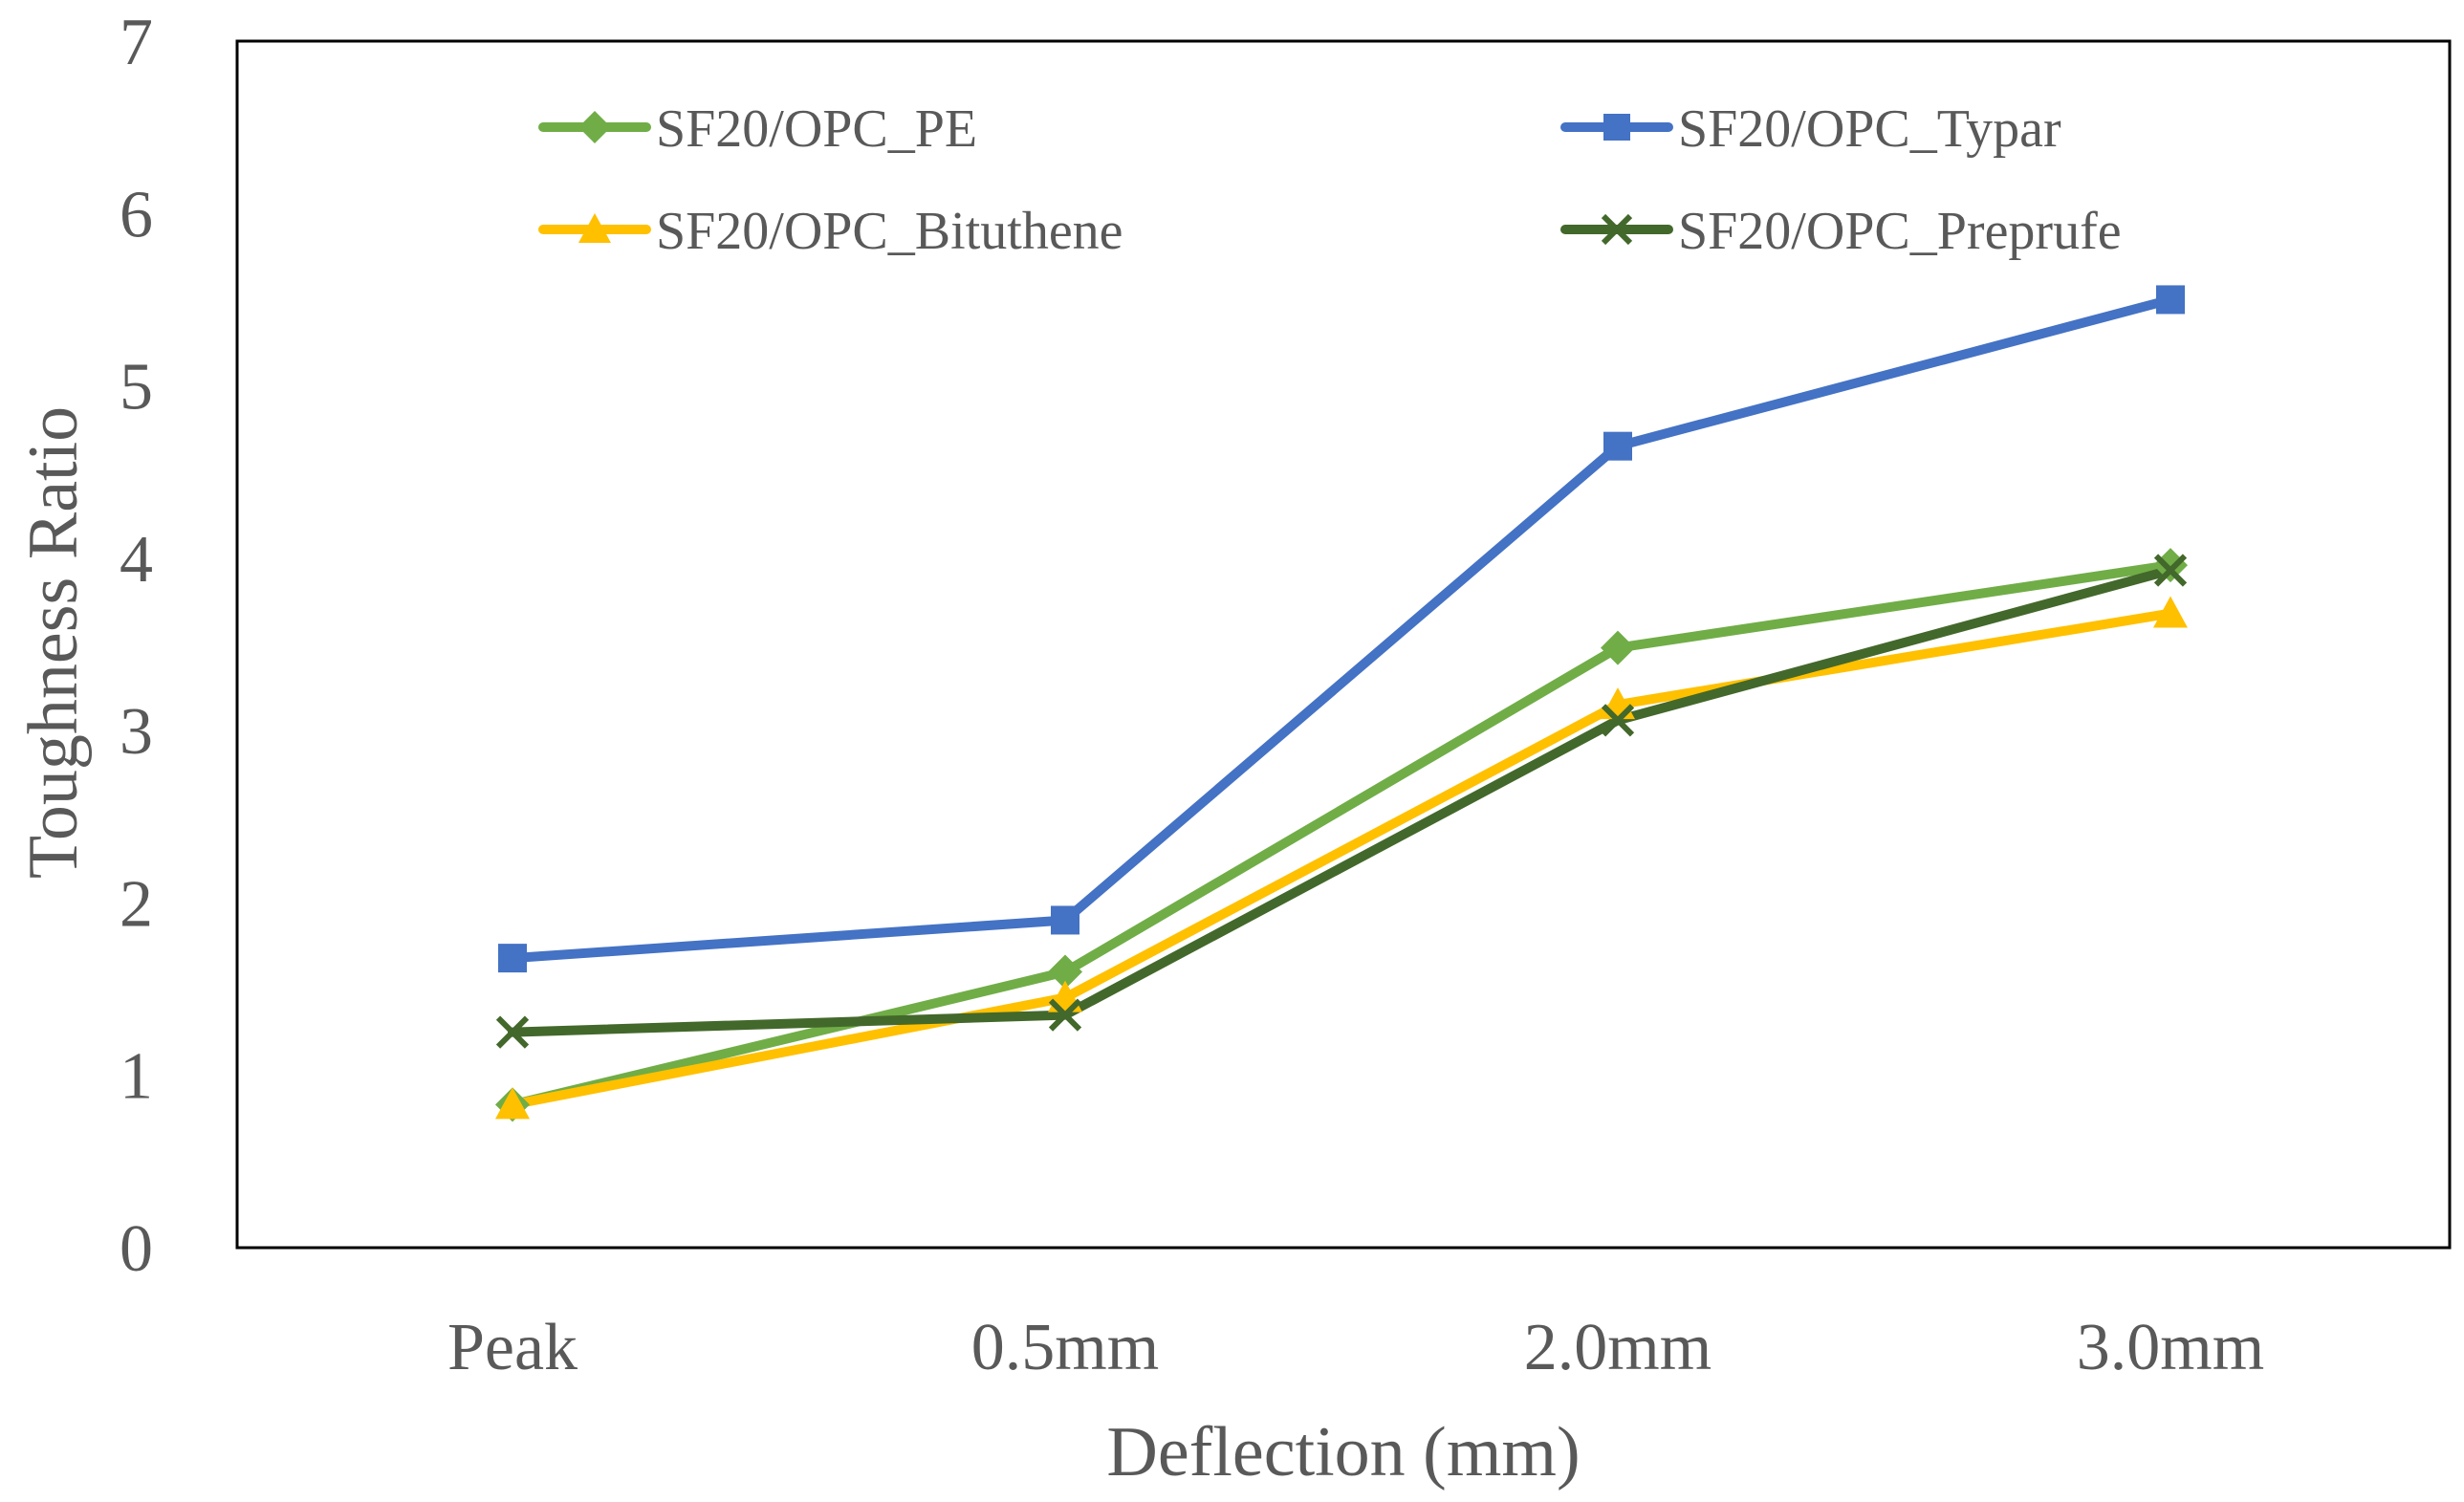 The image size is (2464, 1502). What do you see at coordinates (1869, 129) in the screenshot?
I see `legend-label: SF20/OPC_Typar` at bounding box center [1869, 129].